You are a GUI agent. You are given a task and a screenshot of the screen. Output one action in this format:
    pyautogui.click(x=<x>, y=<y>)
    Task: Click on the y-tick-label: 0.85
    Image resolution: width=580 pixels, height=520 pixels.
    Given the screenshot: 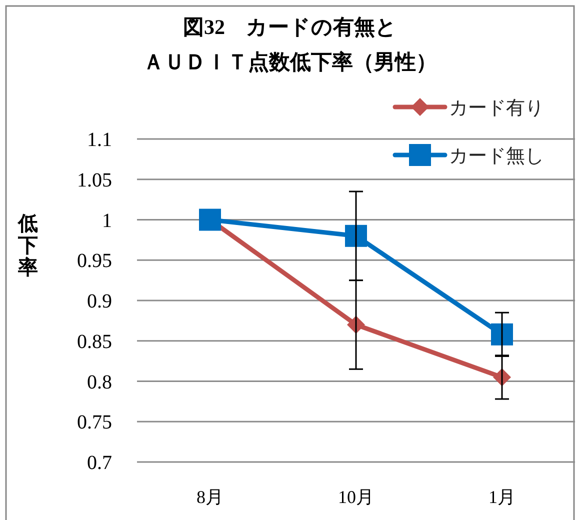 What is the action you would take?
    pyautogui.click(x=94, y=341)
    